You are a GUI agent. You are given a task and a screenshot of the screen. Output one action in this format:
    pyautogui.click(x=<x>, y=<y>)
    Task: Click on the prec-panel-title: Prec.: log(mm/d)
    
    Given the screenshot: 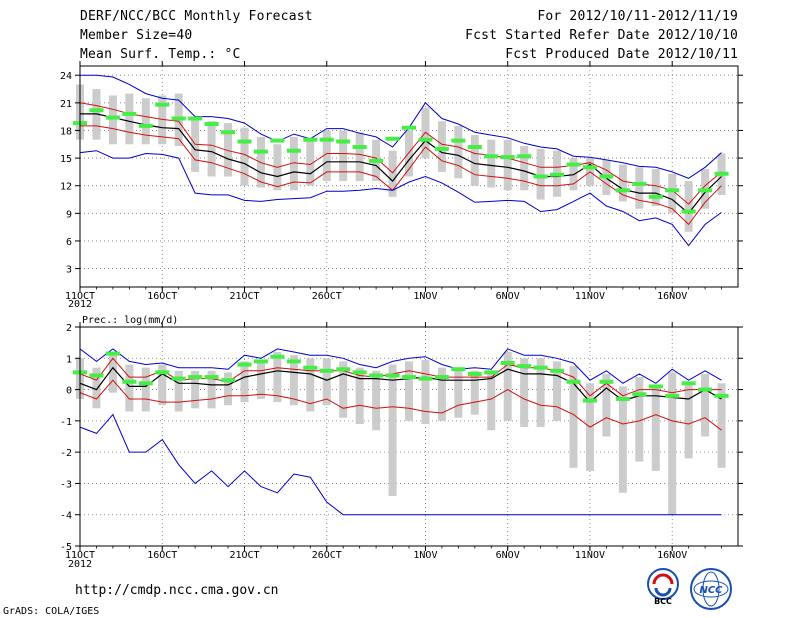 What is the action you would take?
    pyautogui.click(x=130, y=320)
    